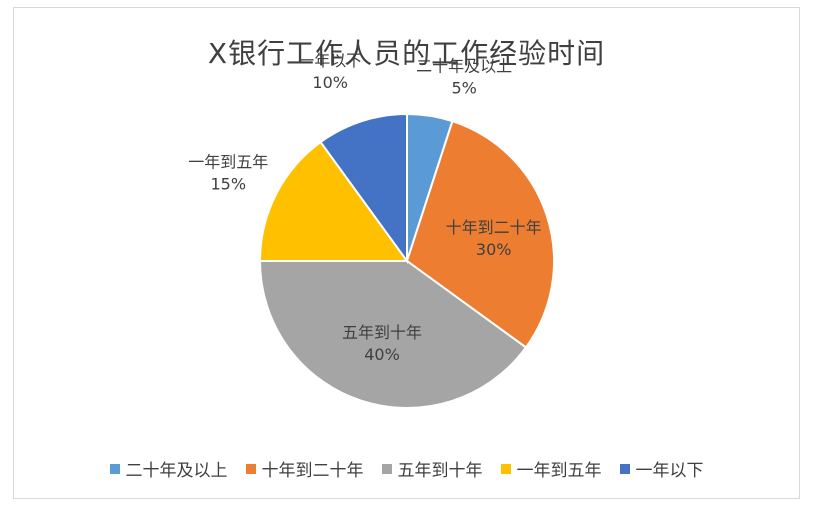 This screenshot has width=840, height=509. I want to click on data-label-category: 十年到二十年, so click(494, 227).